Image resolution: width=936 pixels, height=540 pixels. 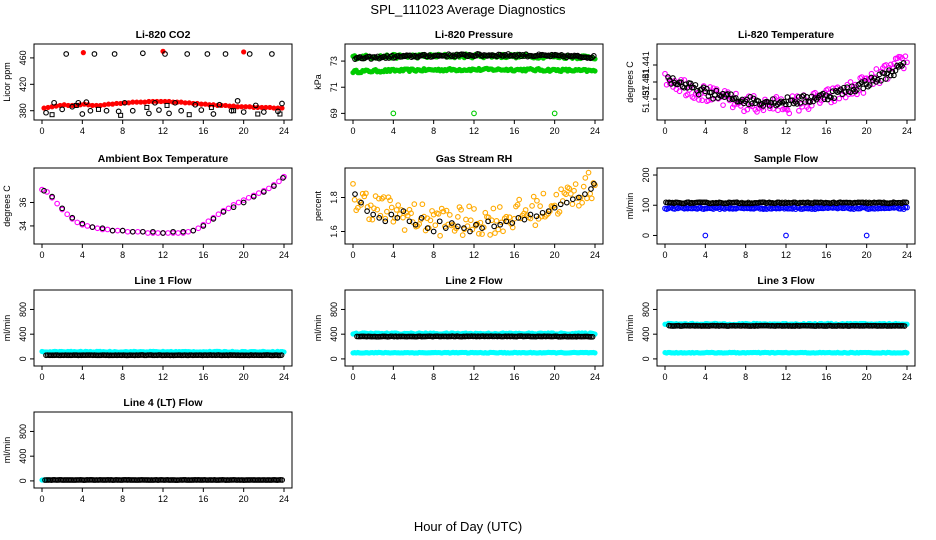 I want to click on y-axis-label: percent, so click(x=318, y=205).